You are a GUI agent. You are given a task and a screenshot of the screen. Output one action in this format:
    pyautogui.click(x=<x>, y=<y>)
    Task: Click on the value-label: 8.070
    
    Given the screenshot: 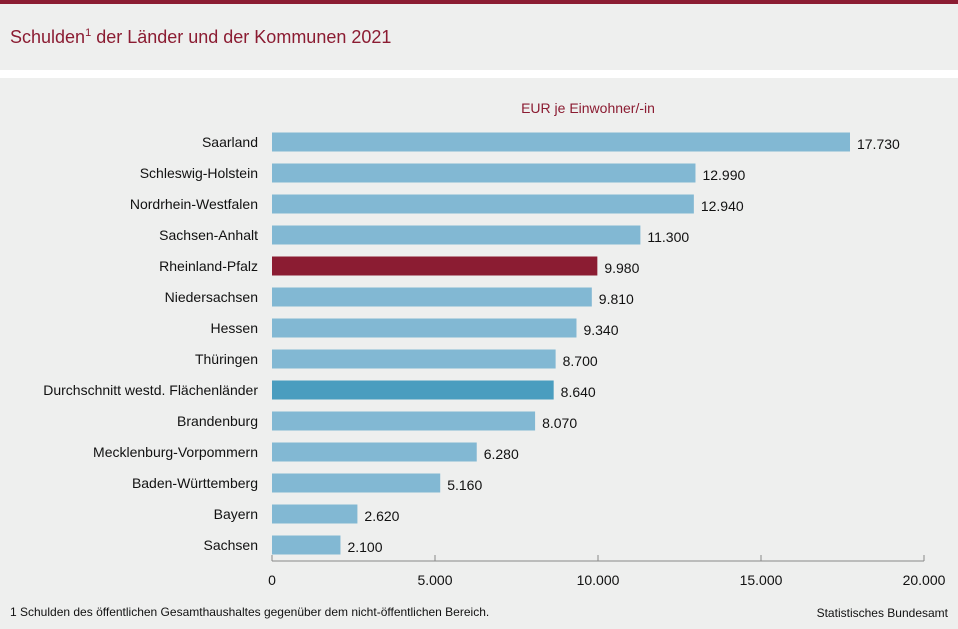 What is the action you would take?
    pyautogui.click(x=559, y=423)
    